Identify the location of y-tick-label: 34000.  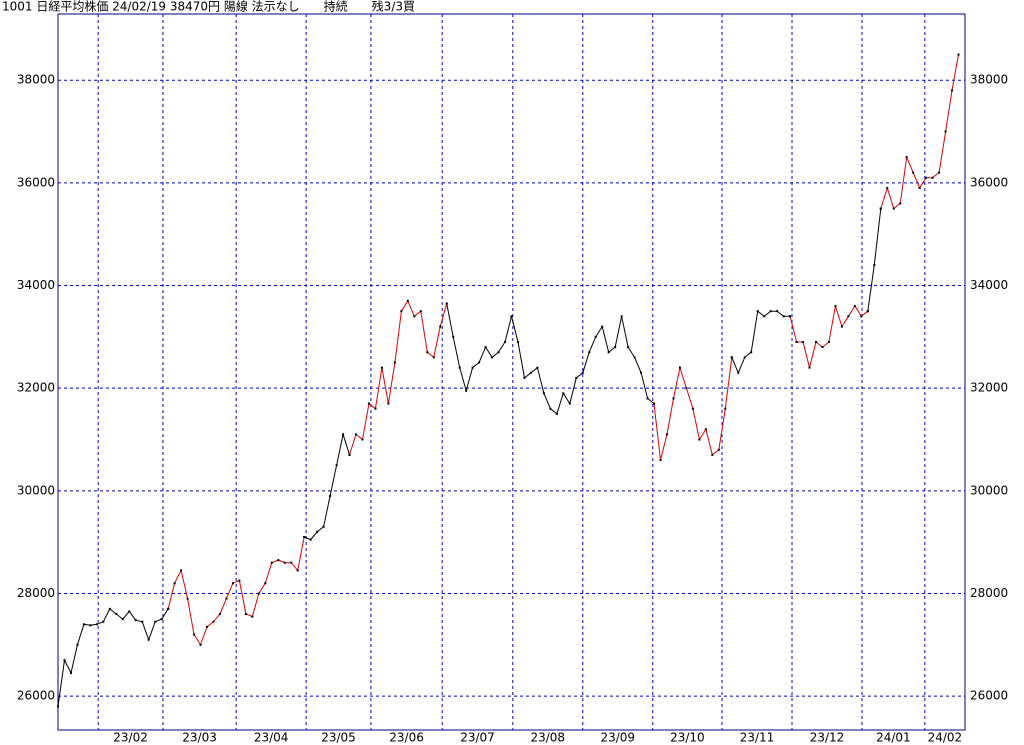
(36, 285).